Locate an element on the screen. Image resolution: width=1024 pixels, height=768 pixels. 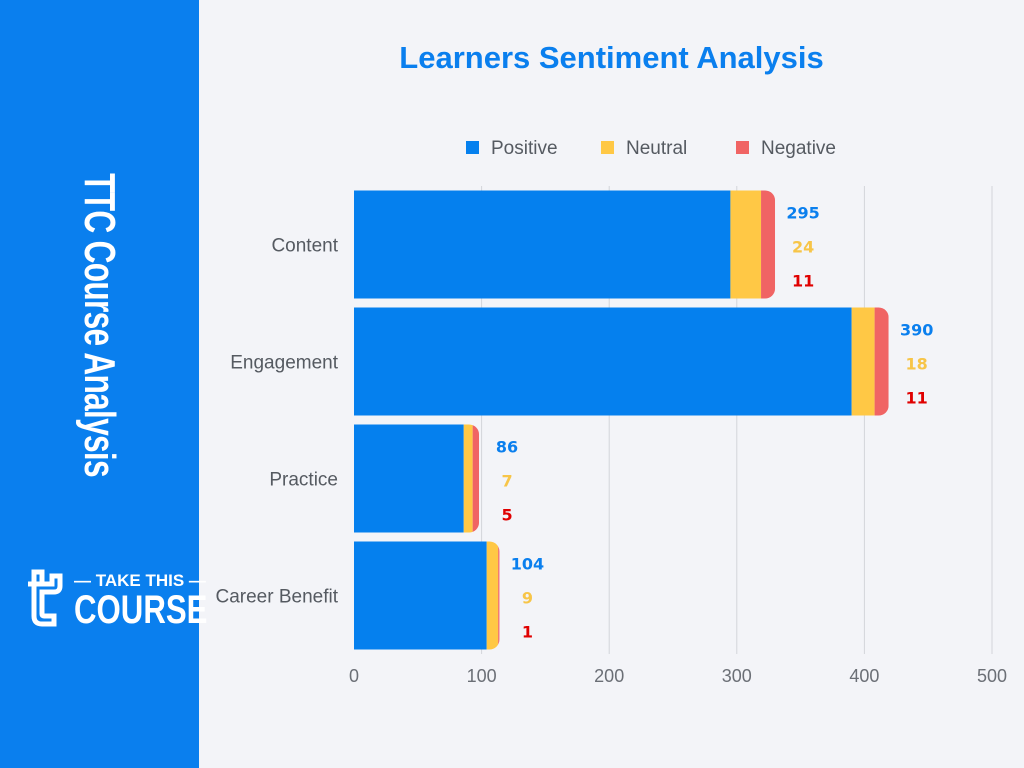
y-category-label: Content is located at coordinates (304, 246).